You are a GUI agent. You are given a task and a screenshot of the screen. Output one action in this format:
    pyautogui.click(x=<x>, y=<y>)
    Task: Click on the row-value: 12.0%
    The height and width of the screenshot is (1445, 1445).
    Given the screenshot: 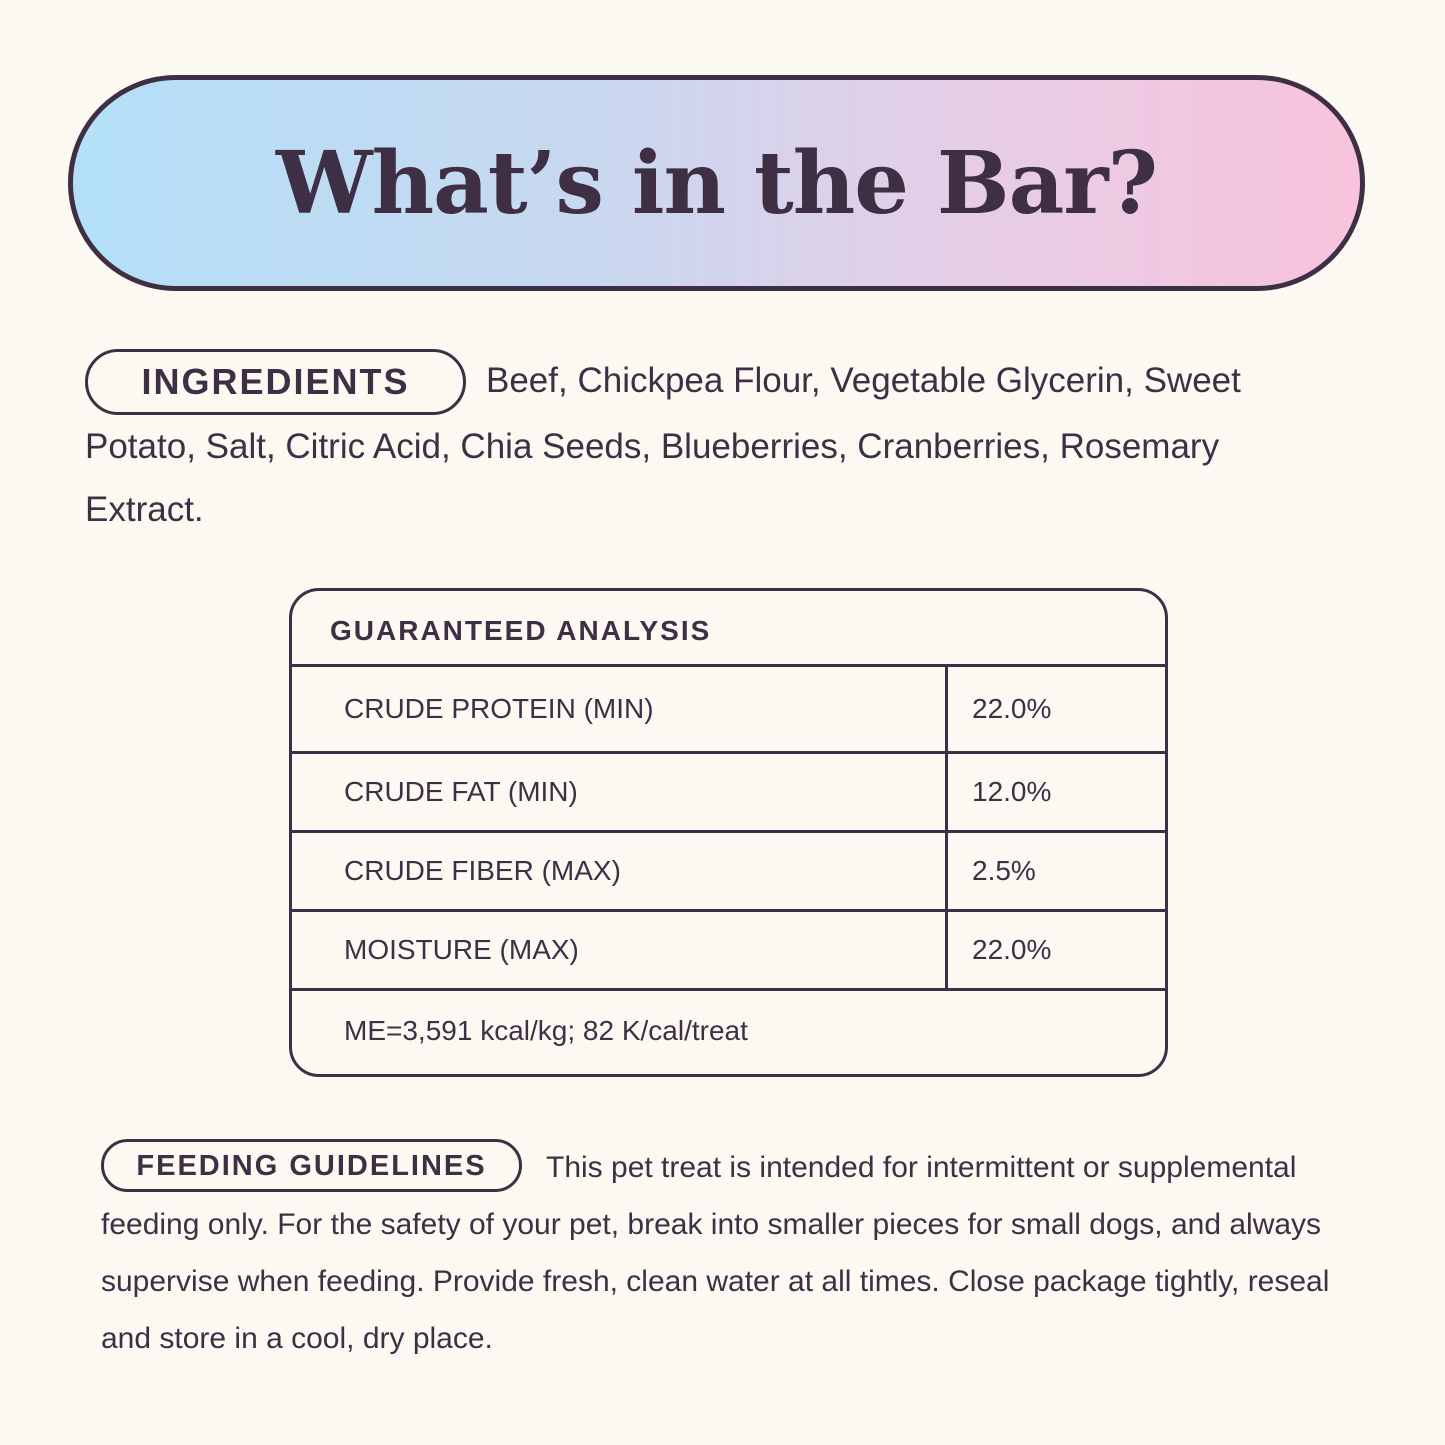 What is the action you would take?
    pyautogui.click(x=1012, y=791)
    